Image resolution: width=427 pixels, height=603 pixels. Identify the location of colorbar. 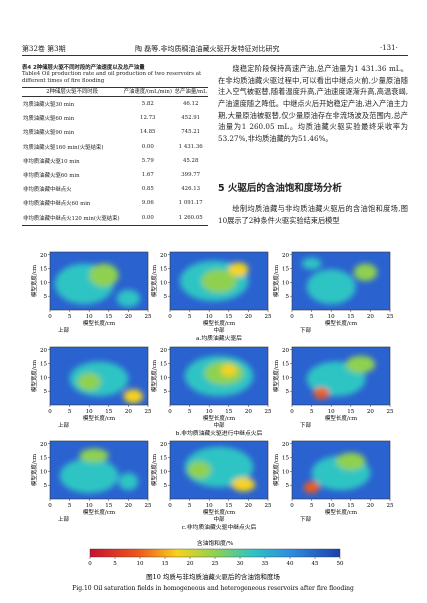
(215, 553).